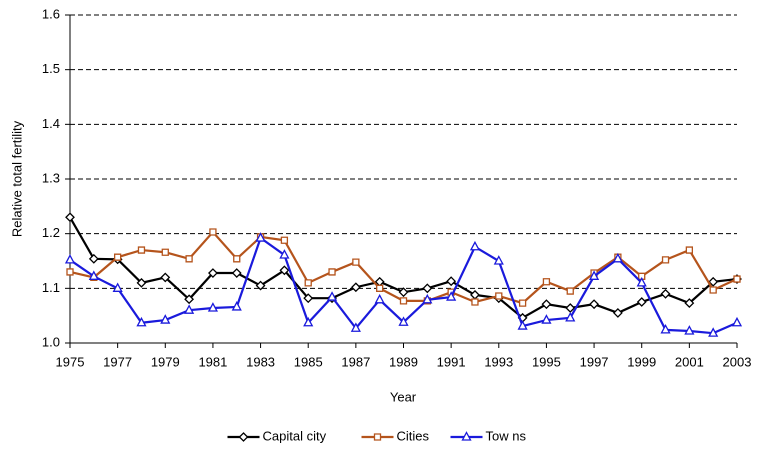  Describe the element at coordinates (295, 435) in the screenshot. I see `legend-label: Capital city` at that location.